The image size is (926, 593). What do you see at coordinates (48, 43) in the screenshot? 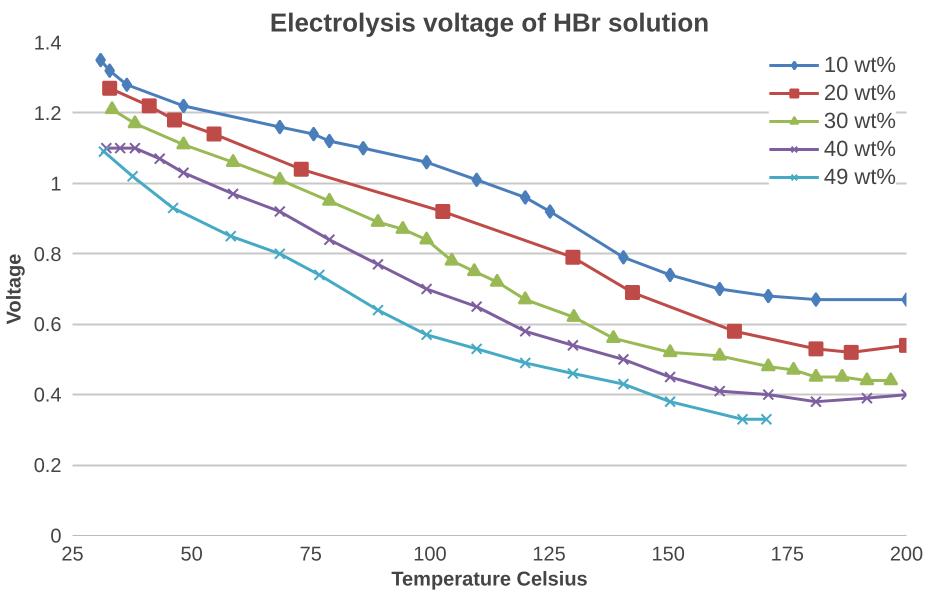
I see `y-tick-label: 1.4` at bounding box center [48, 43].